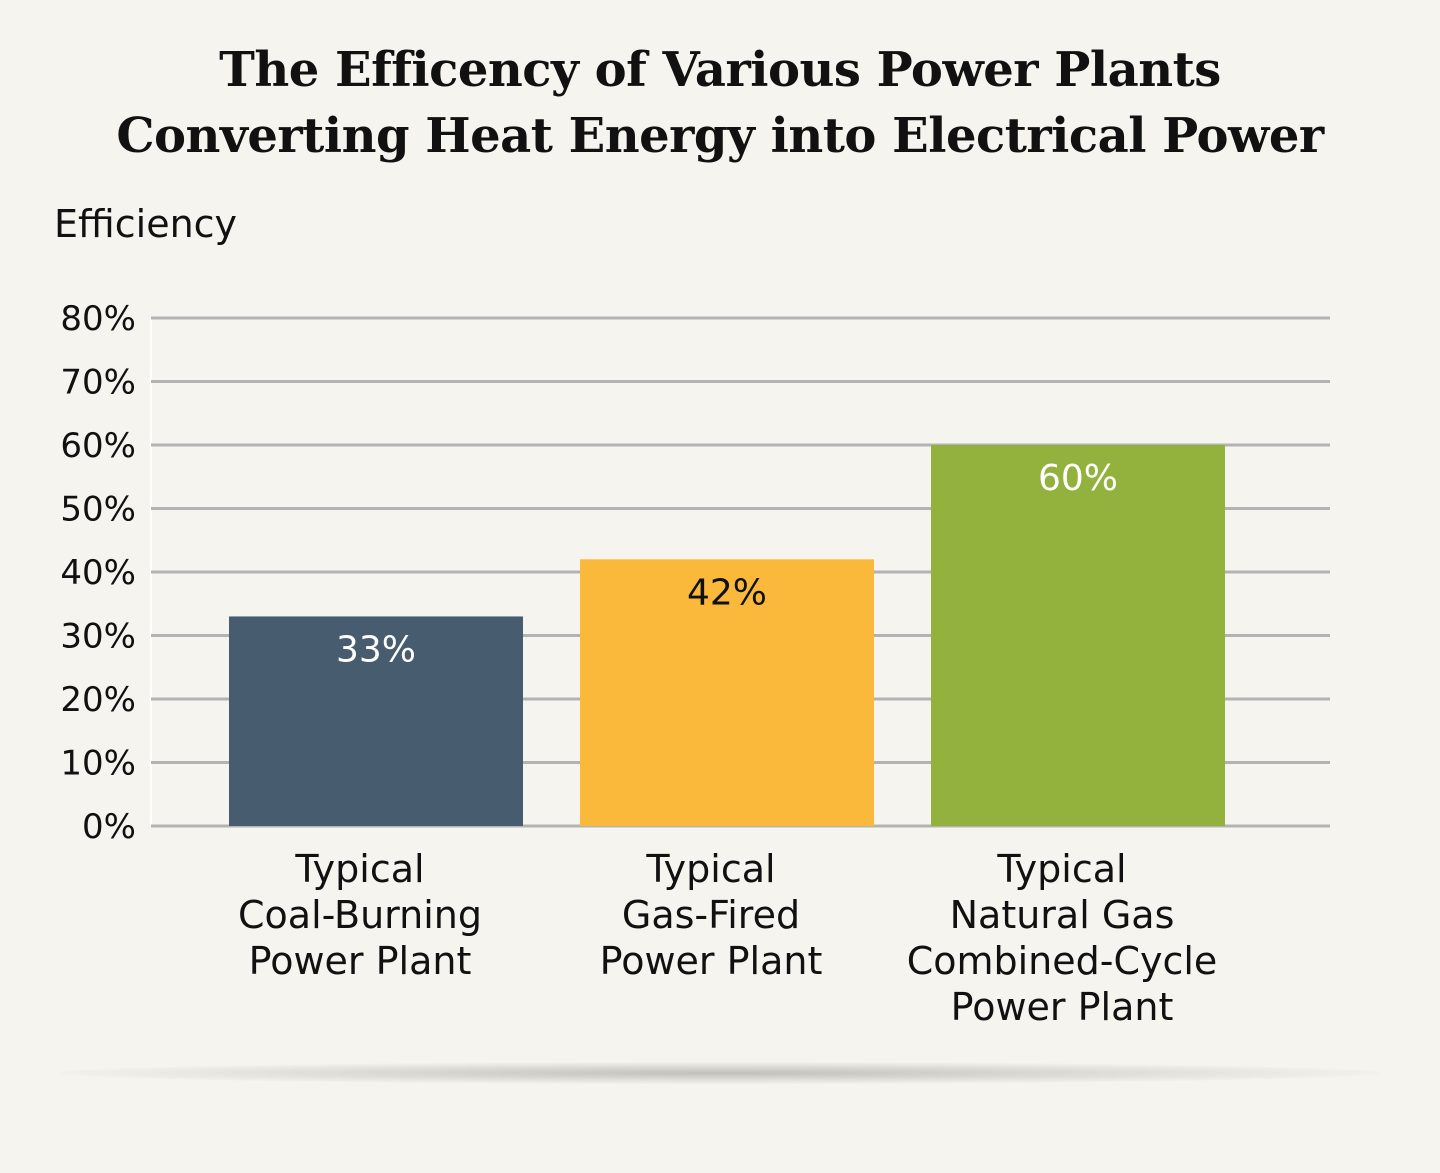 This screenshot has width=1440, height=1173. Describe the element at coordinates (98, 700) in the screenshot. I see `y-tick-label: 20%` at that location.